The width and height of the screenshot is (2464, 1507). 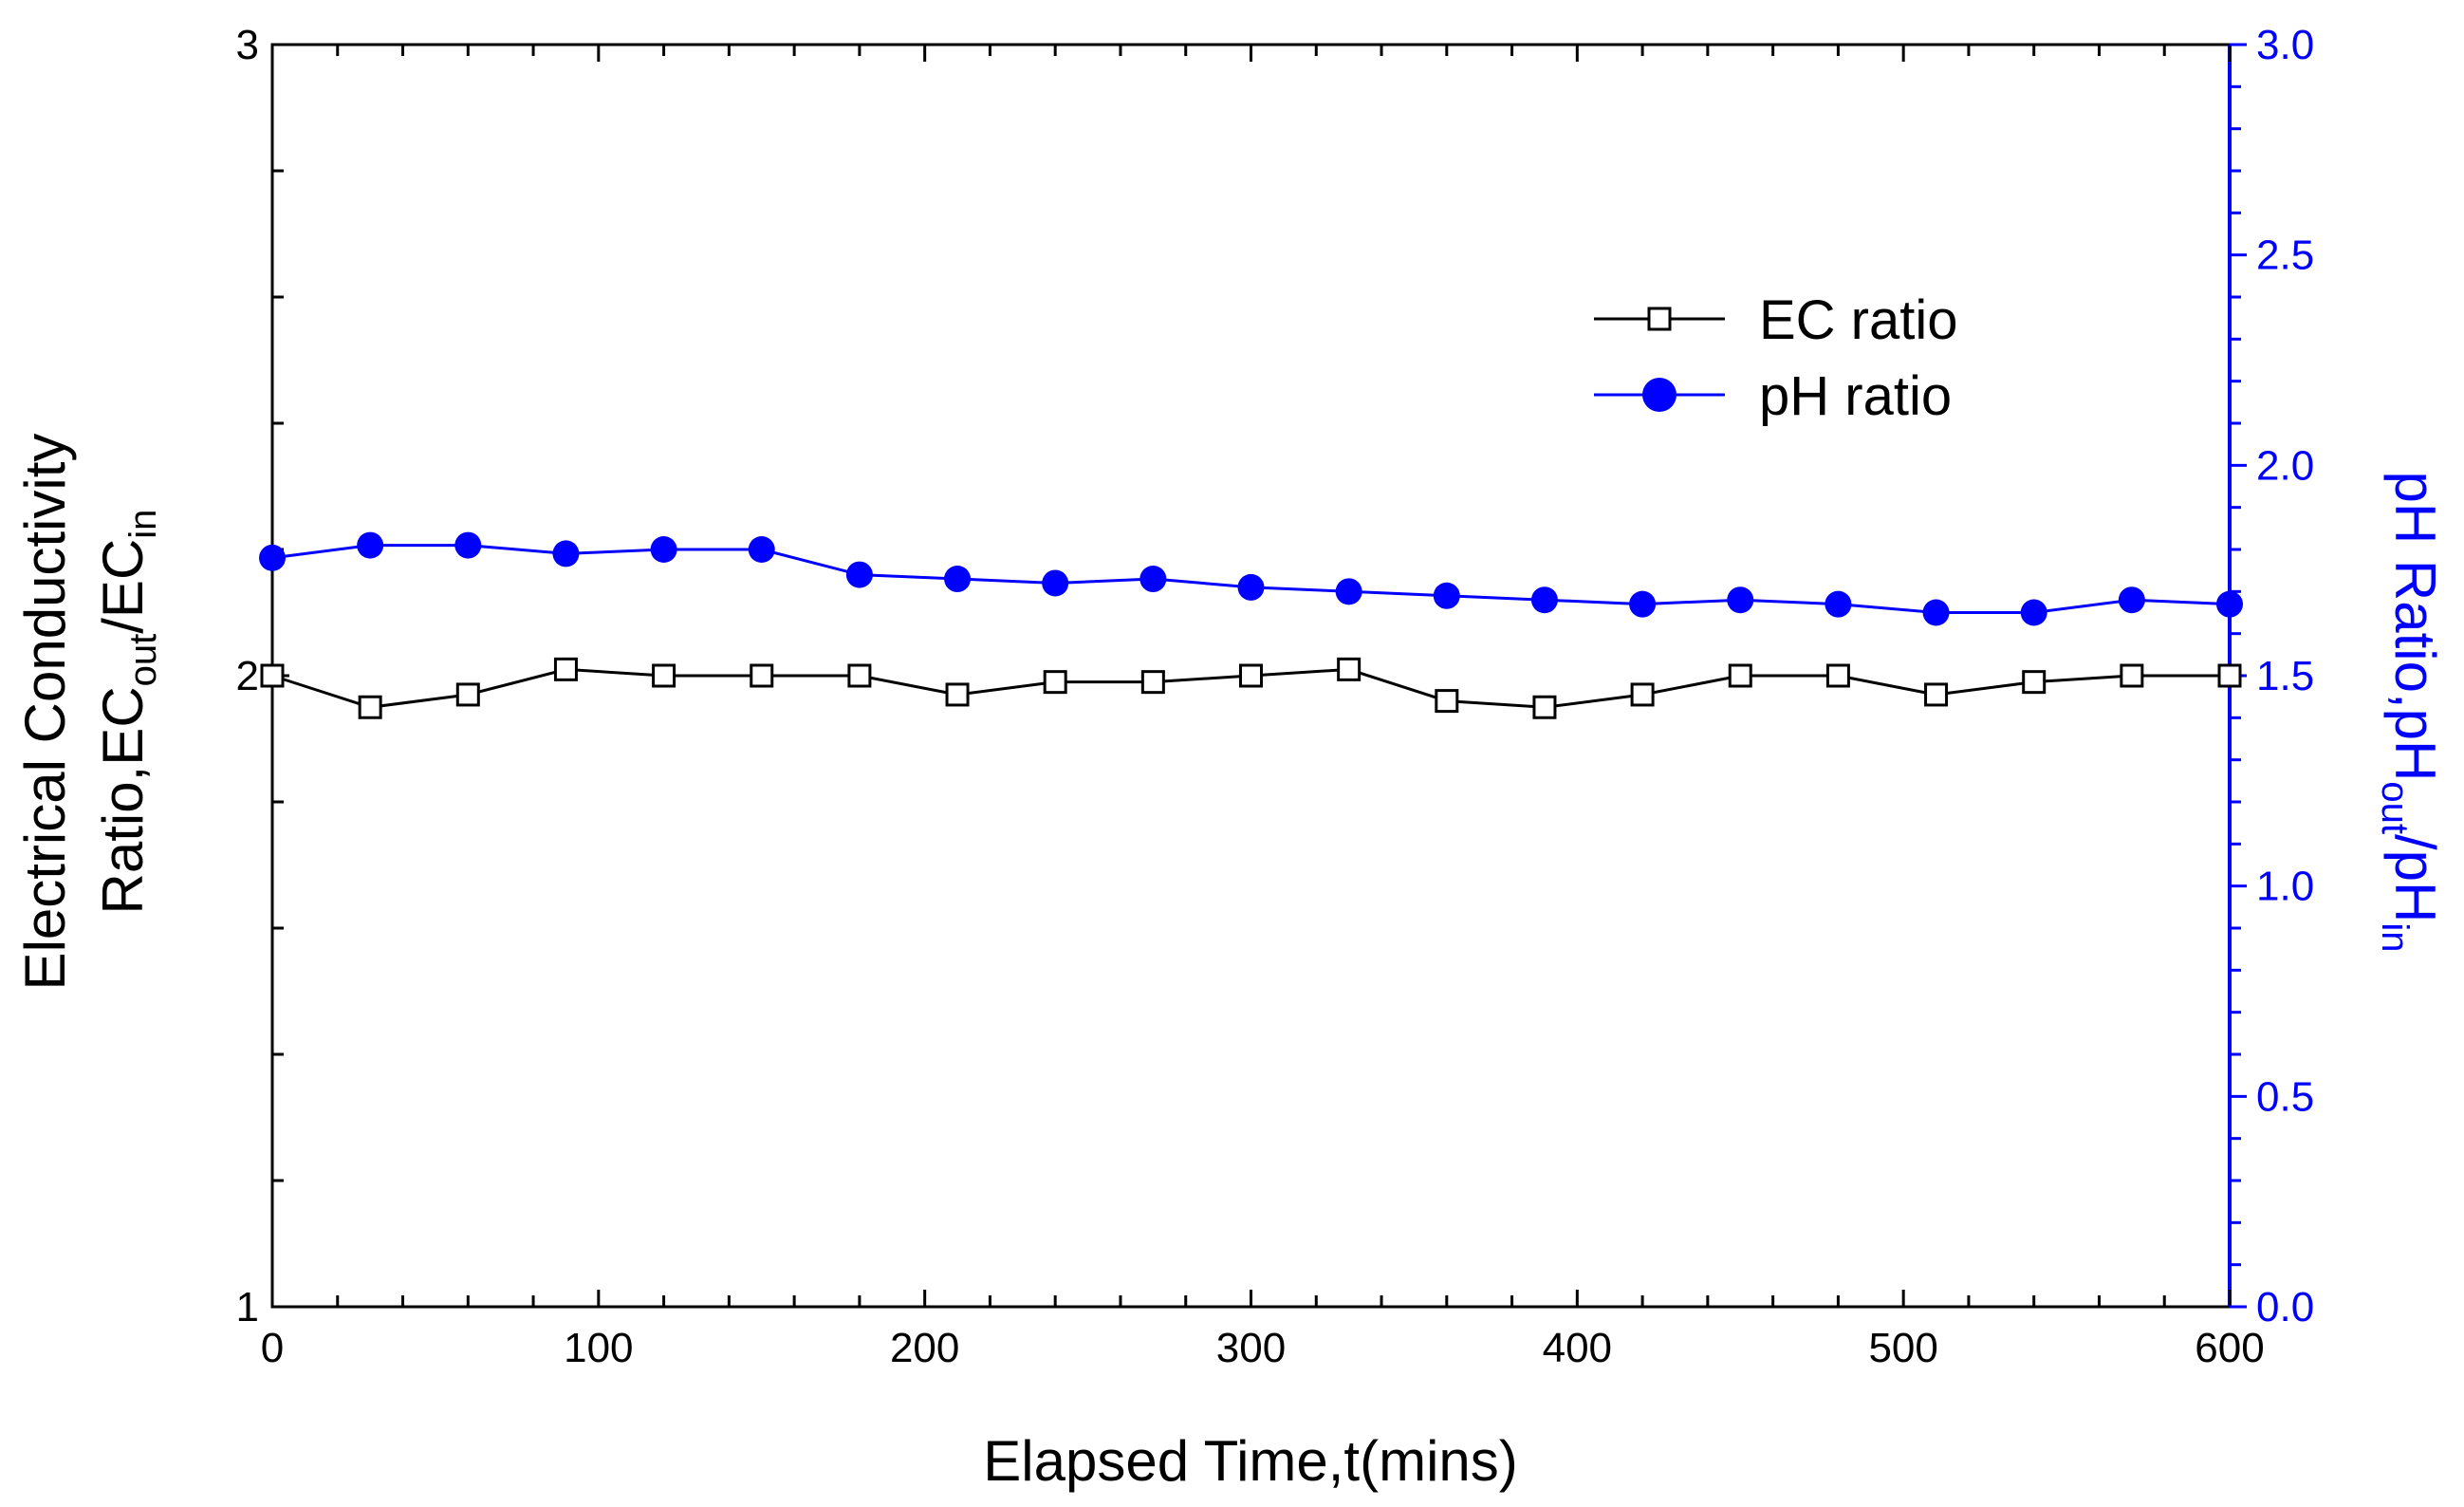 What do you see at coordinates (1251, 1348) in the screenshot?
I see `x-tick-label: 300` at bounding box center [1251, 1348].